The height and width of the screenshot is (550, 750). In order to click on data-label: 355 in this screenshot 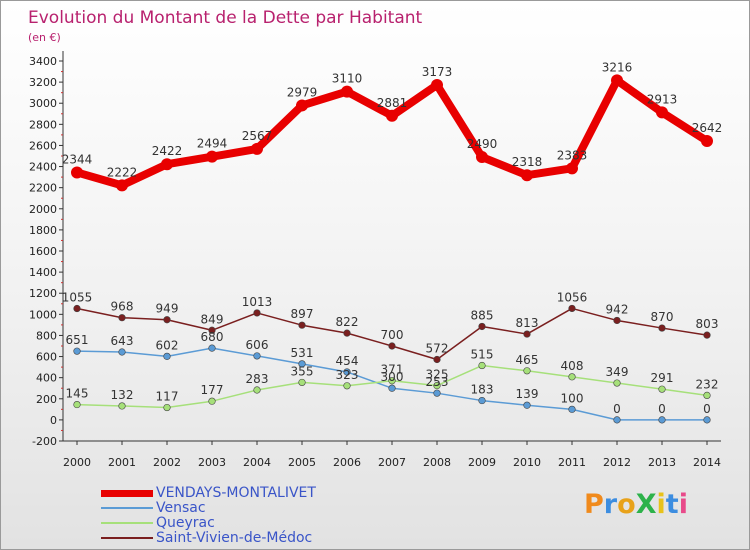, I will do `click(302, 371)`.